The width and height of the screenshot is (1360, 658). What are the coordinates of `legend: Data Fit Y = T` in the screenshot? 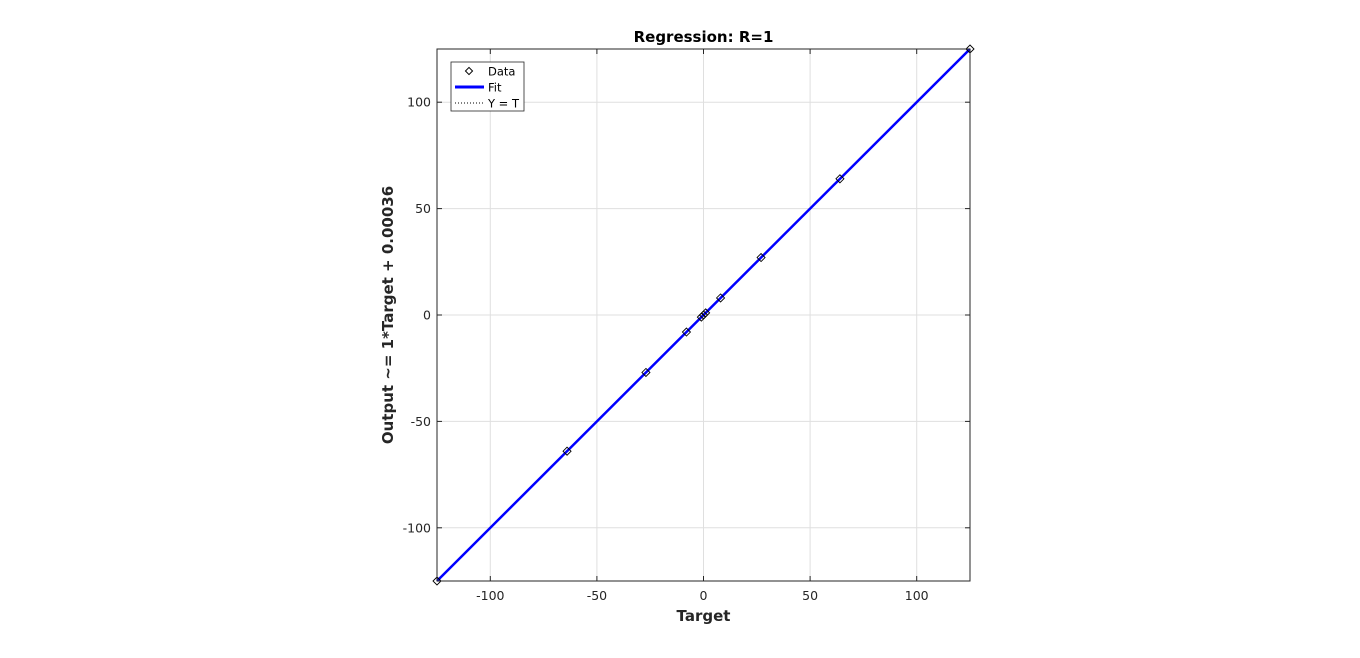 It's located at (487, 86).